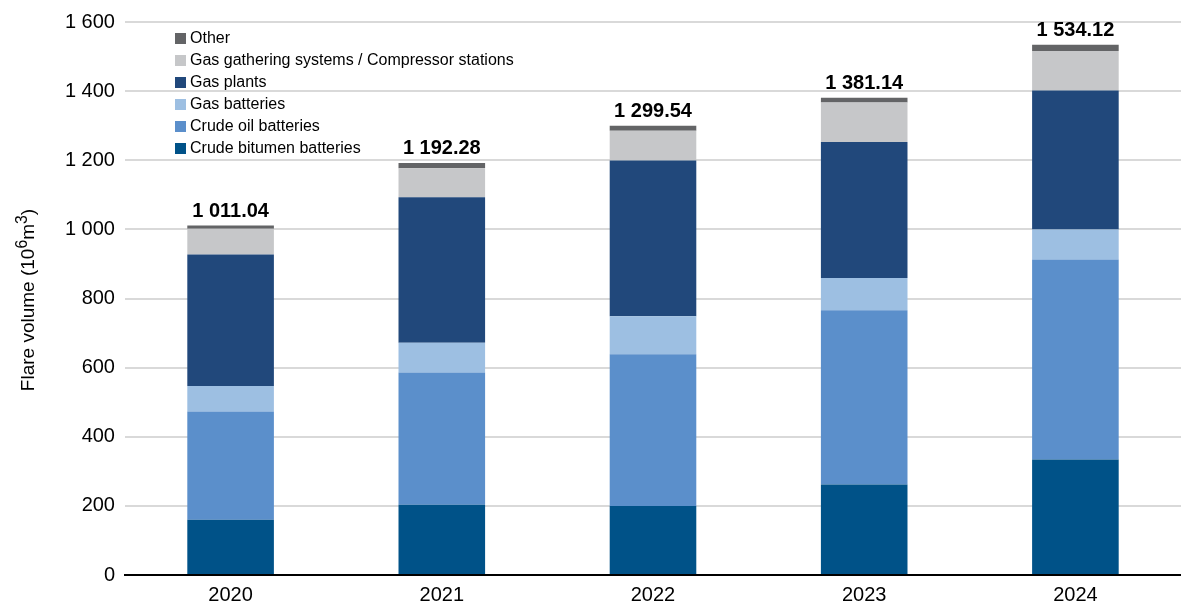 The image size is (1181, 615). What do you see at coordinates (98, 297) in the screenshot?
I see `y-tick-label: 800` at bounding box center [98, 297].